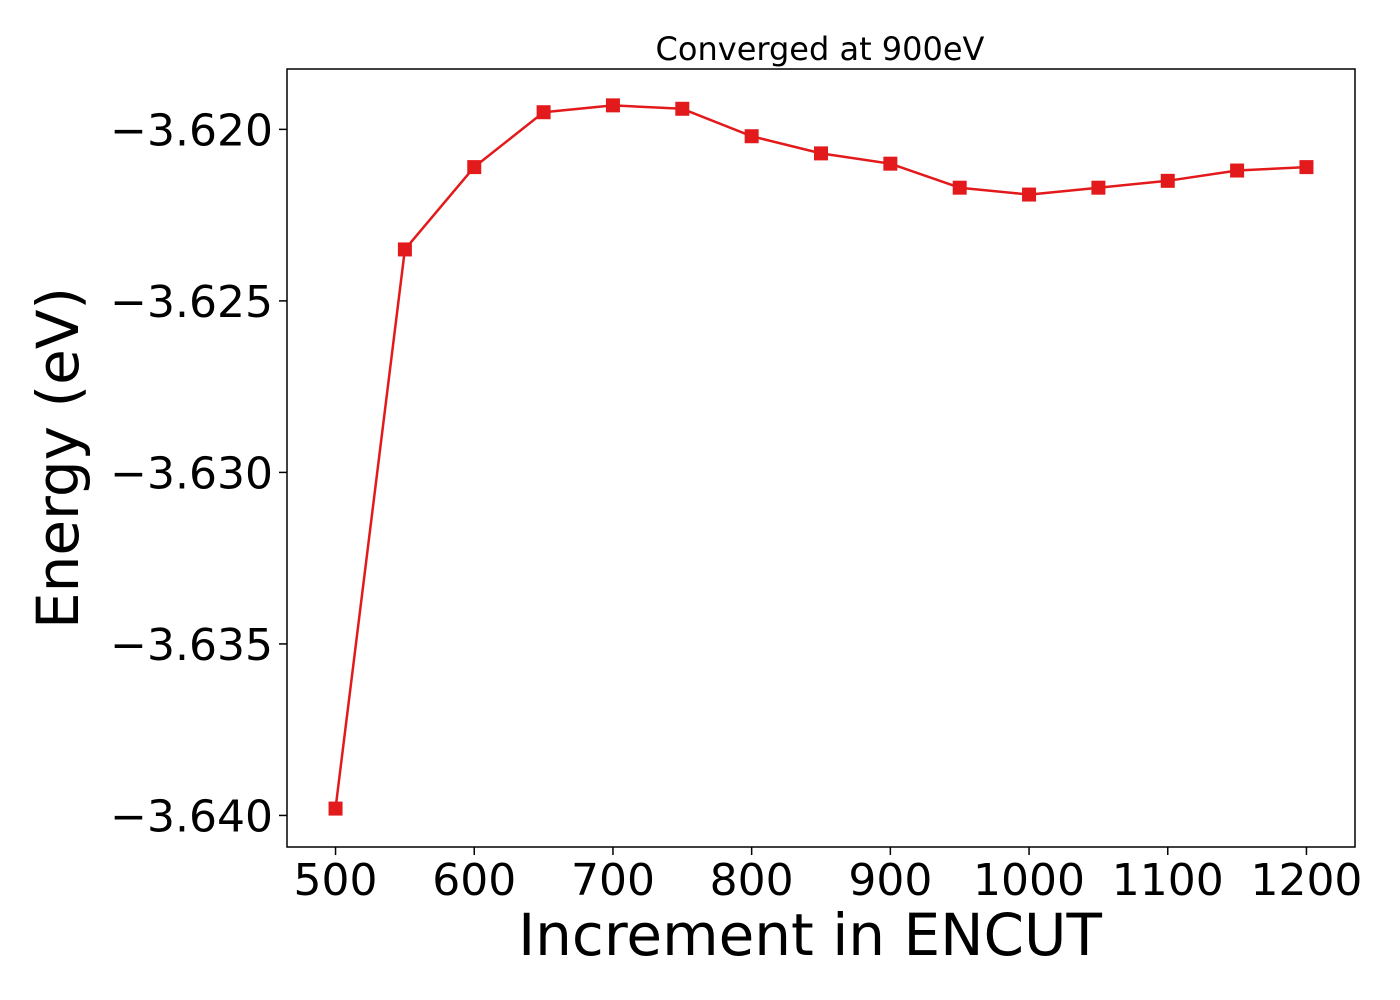 Image resolution: width=1400 pixels, height=1000 pixels. Describe the element at coordinates (828, 876) in the screenshot. I see `x-axis-ticks: 500 600 700 800 900 1000 1100 1200` at that location.